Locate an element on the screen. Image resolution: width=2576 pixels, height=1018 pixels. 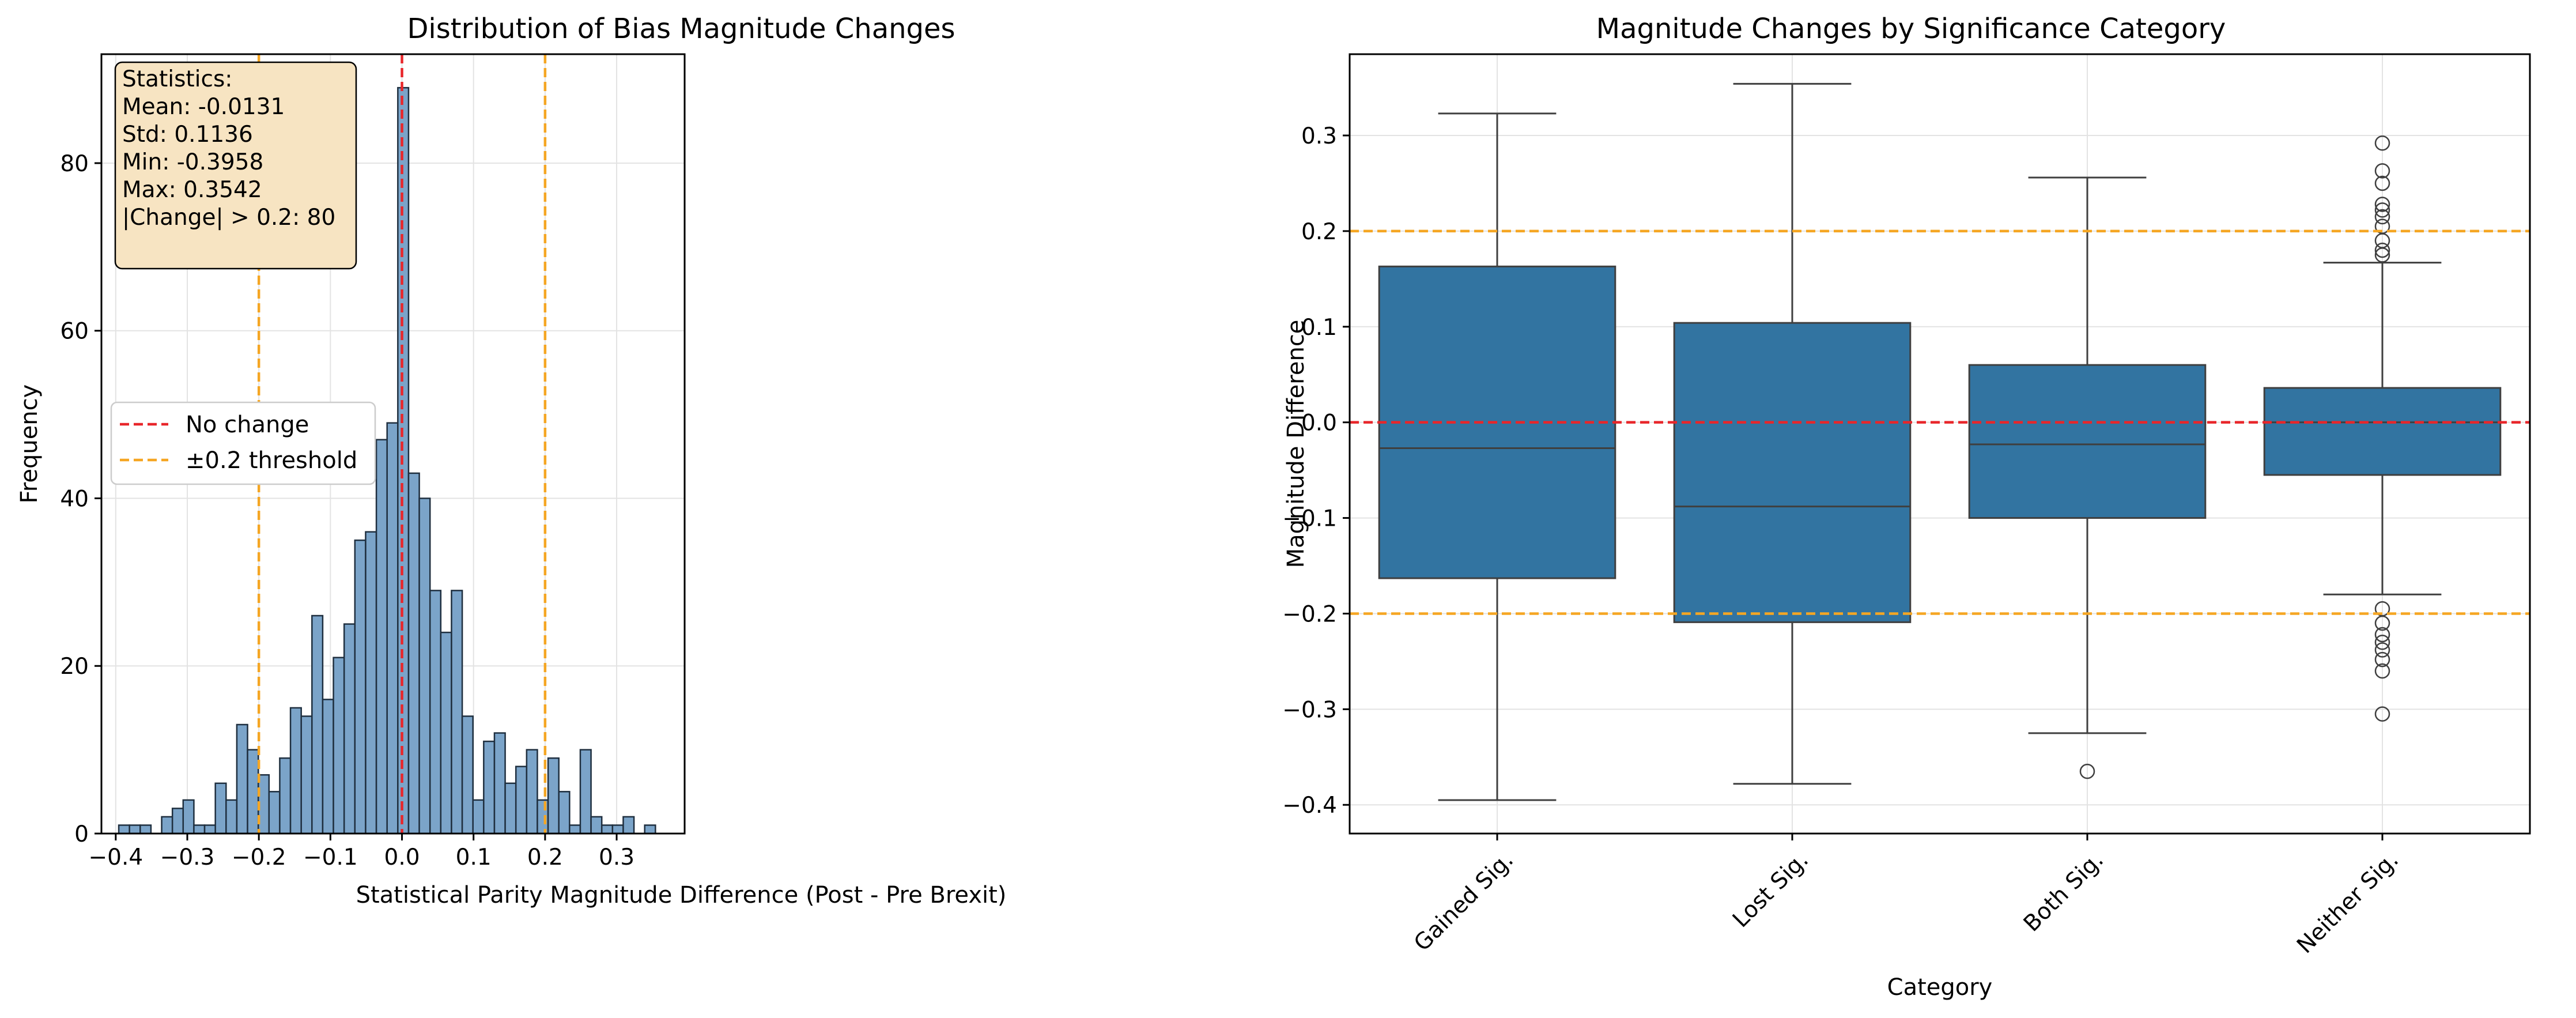
legend-threshold-label: ±0.2 threshold is located at coordinates (271, 460).